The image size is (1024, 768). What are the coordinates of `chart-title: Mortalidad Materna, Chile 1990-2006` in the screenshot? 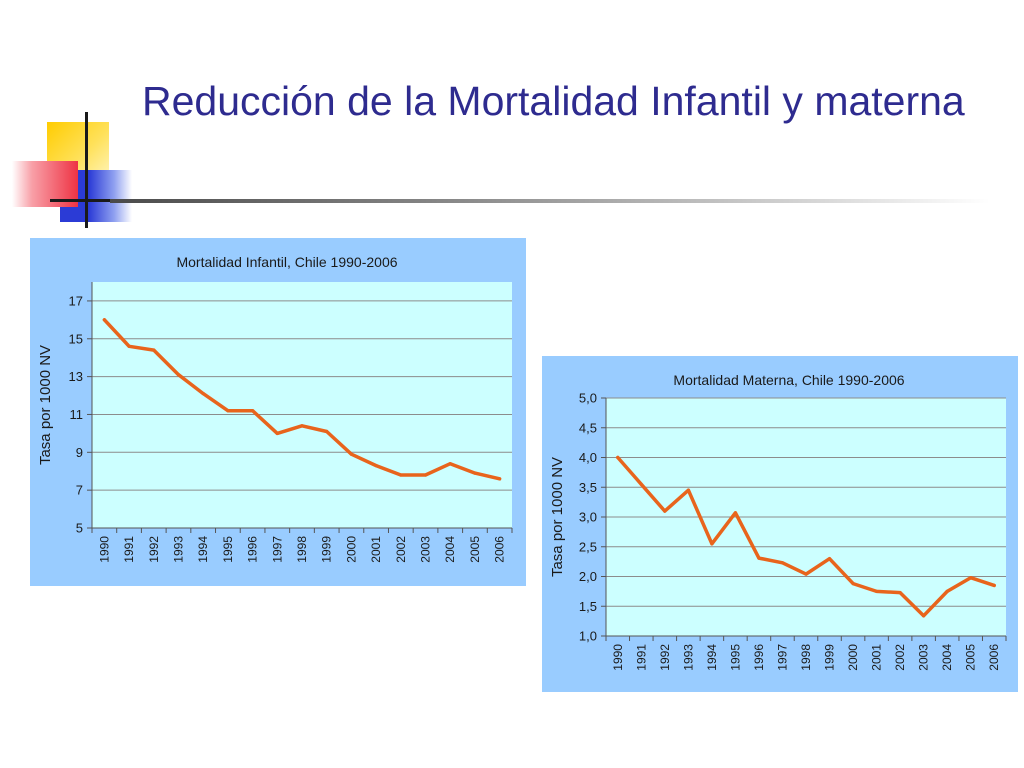 It's located at (788, 380).